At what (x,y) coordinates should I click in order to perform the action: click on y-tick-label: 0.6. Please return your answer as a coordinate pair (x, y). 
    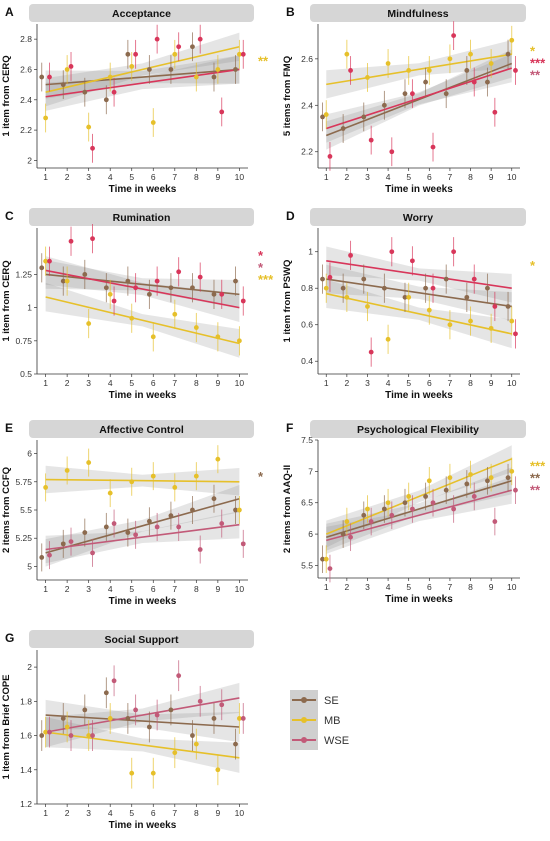
    Looking at the image, I should click on (307, 325).